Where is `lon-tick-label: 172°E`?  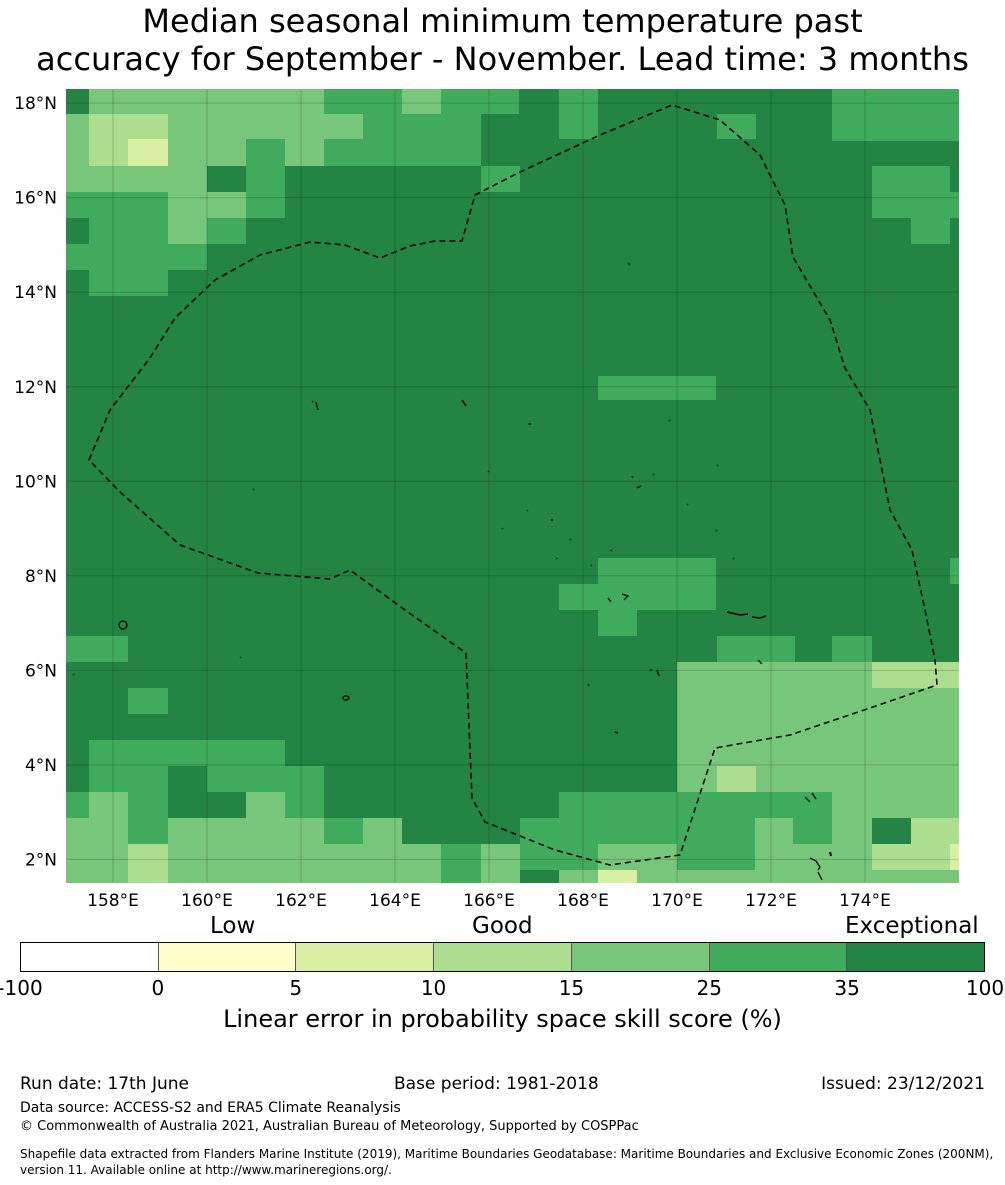 lon-tick-label: 172°E is located at coordinates (771, 901).